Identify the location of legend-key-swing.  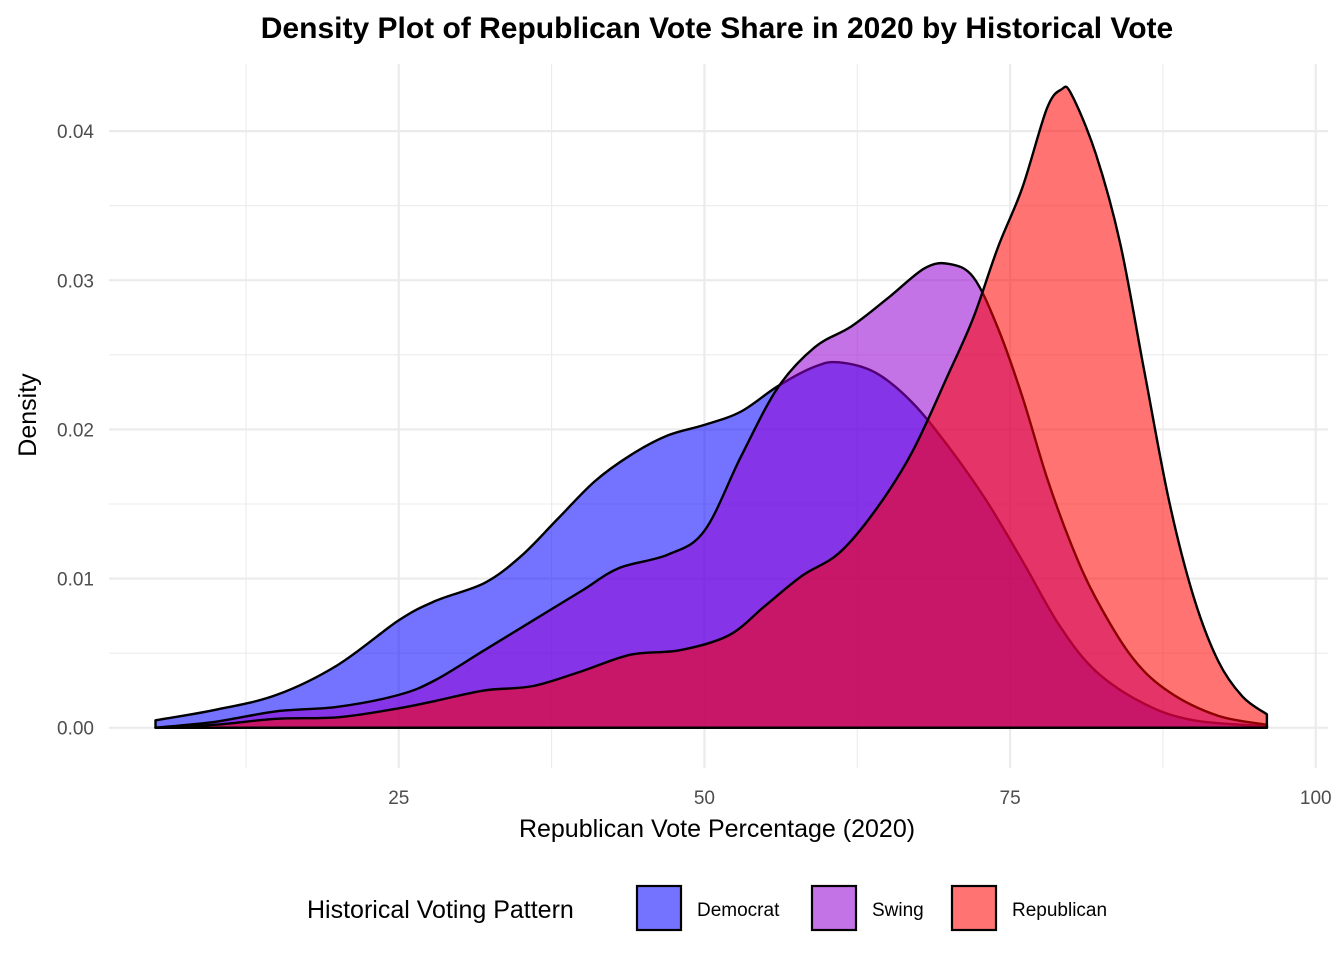
(834, 908).